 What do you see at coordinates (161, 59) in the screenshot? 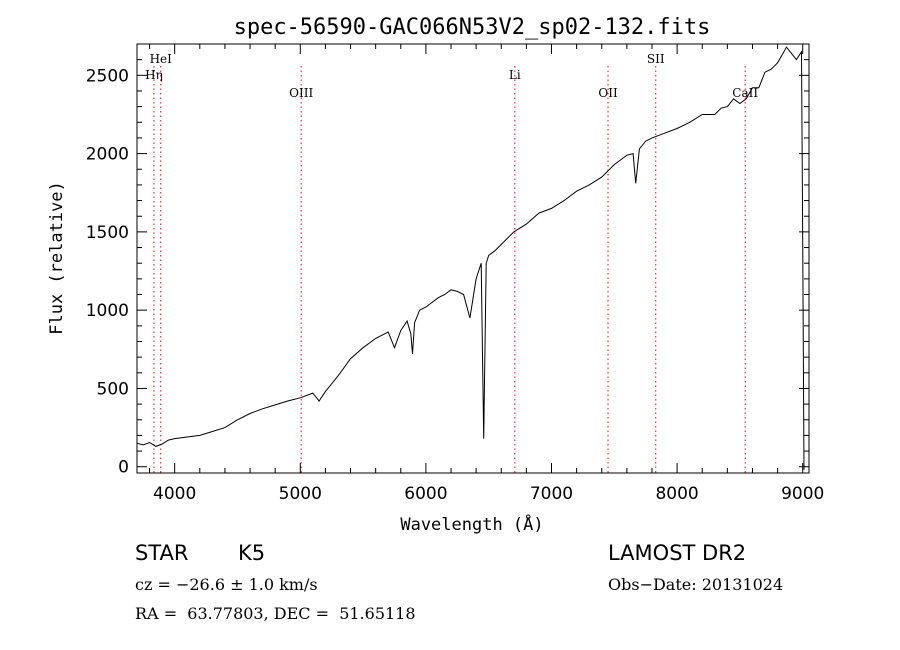
I see `marker-label: HeI` at bounding box center [161, 59].